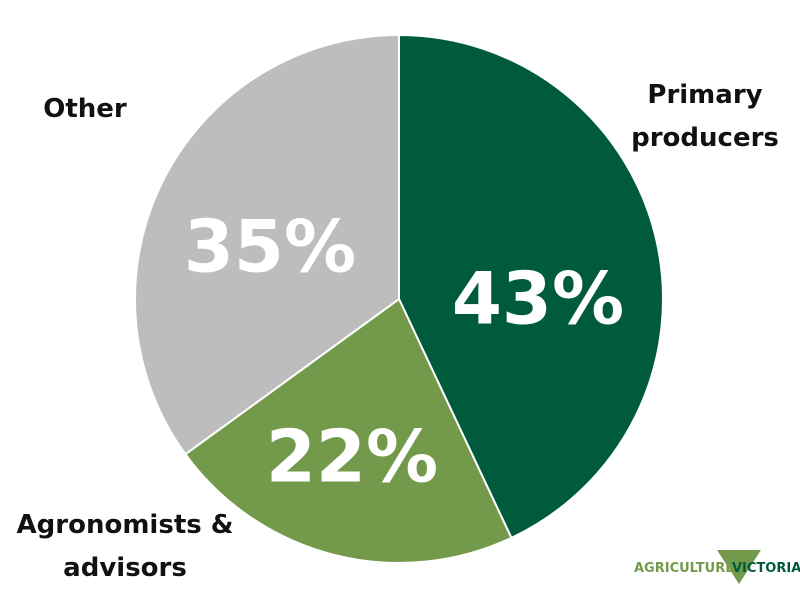 This screenshot has height=600, width=800. What do you see at coordinates (125, 546) in the screenshot?
I see `category-label: Agronomists & advisors` at bounding box center [125, 546].